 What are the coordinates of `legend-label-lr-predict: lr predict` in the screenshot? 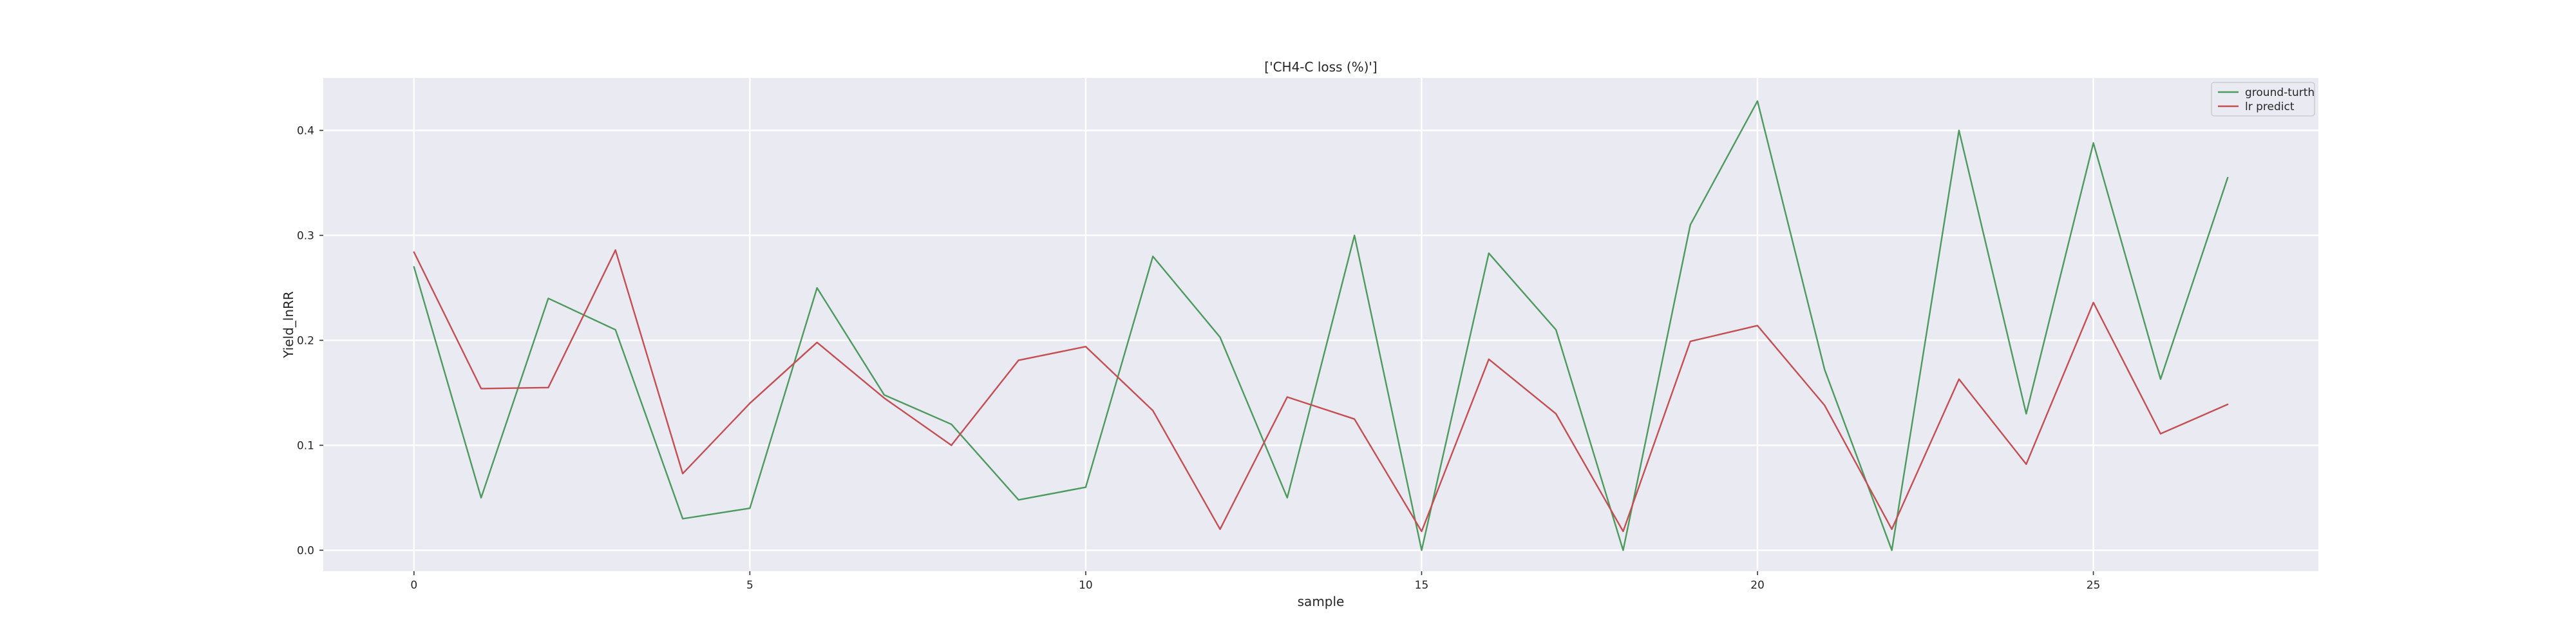 It's located at (2270, 107).